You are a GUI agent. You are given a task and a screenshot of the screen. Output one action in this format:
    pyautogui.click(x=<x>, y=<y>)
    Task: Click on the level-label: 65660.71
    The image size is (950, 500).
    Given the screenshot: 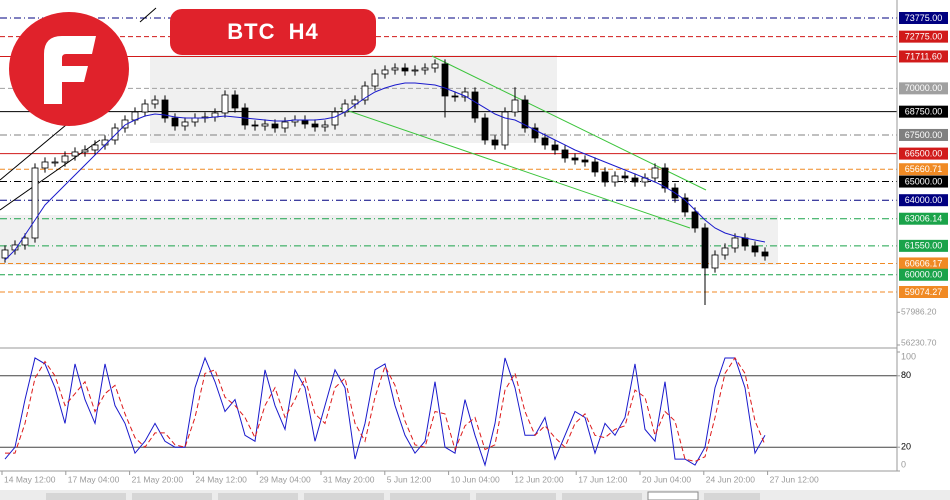 What is the action you would take?
    pyautogui.click(x=924, y=169)
    